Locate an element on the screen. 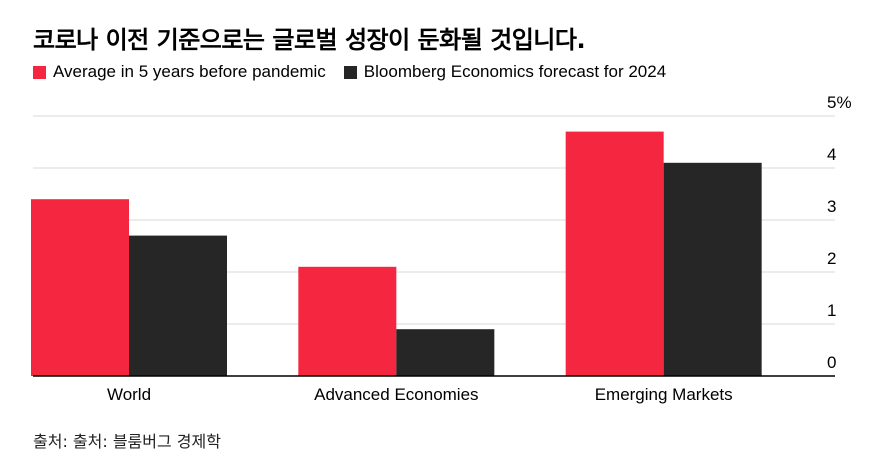  source-note: 출처: 출처: 블룸버그 경제학 is located at coordinates (127, 441).